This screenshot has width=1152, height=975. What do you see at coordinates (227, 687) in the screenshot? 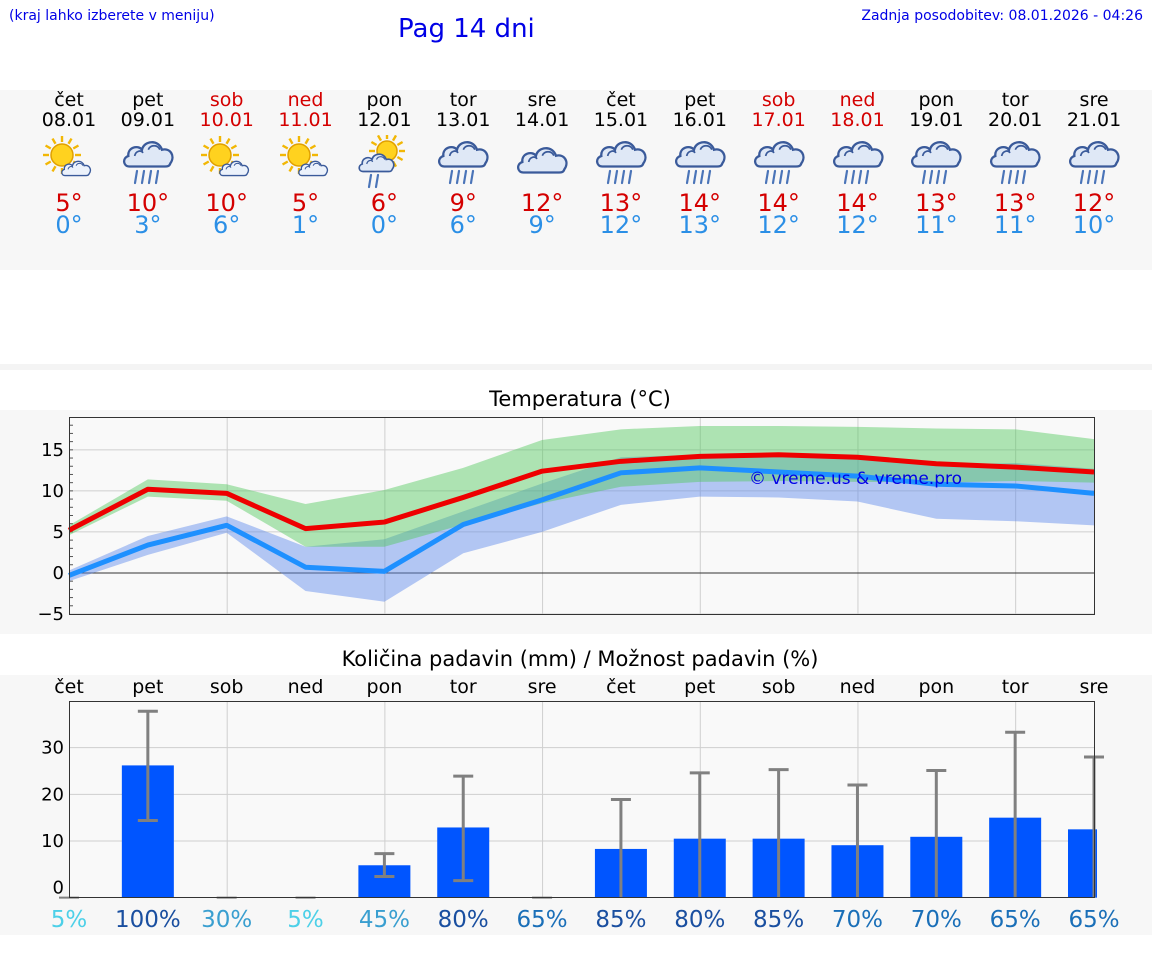
I see `category-label: sob` at bounding box center [227, 687].